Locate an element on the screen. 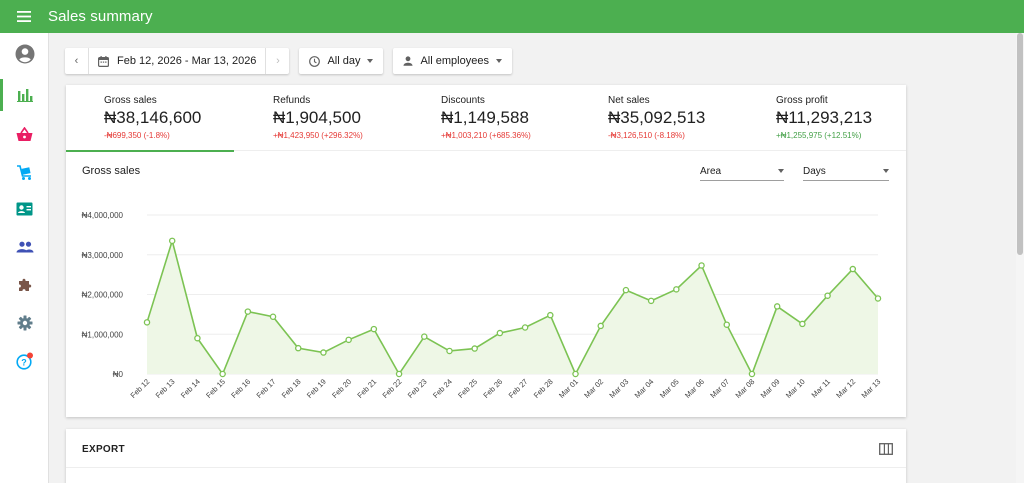 This screenshot has height=483, width=1024. kpi-value: ₦35,092,513 is located at coordinates (657, 117).